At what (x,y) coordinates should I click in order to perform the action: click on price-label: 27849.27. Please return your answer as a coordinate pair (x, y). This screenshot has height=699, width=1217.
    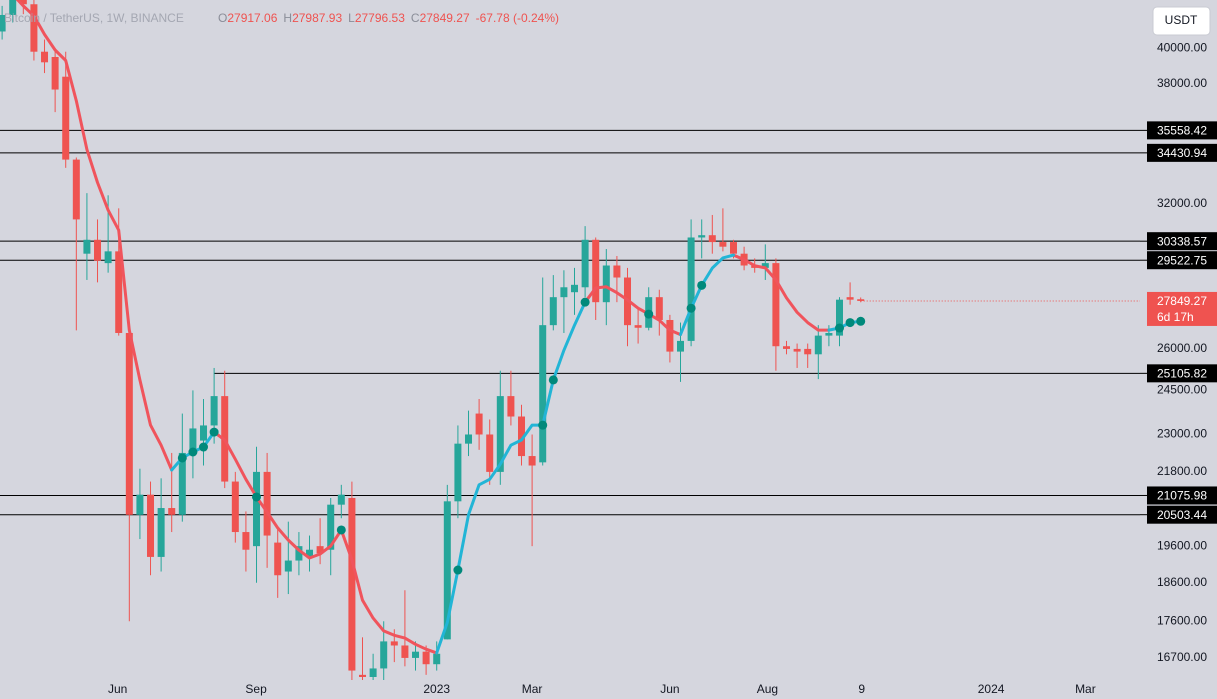
    Looking at the image, I should click on (1182, 301).